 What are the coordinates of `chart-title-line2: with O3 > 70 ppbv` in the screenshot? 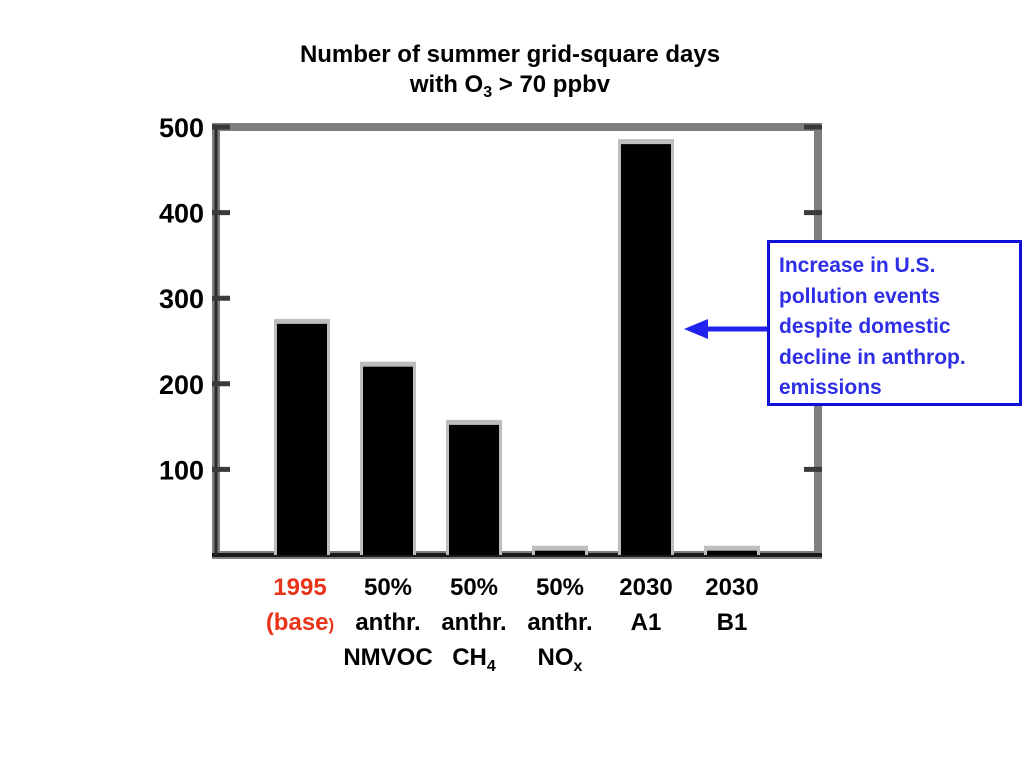 It's located at (510, 89).